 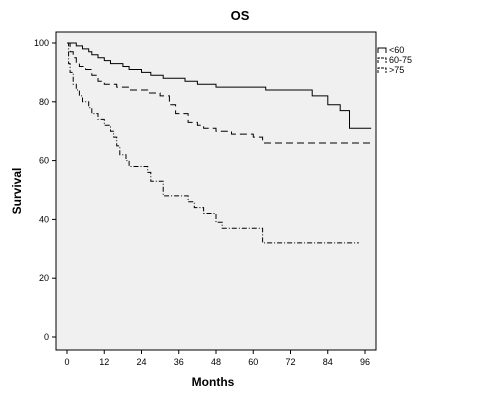 I want to click on x-tick-label: 84, so click(x=328, y=362).